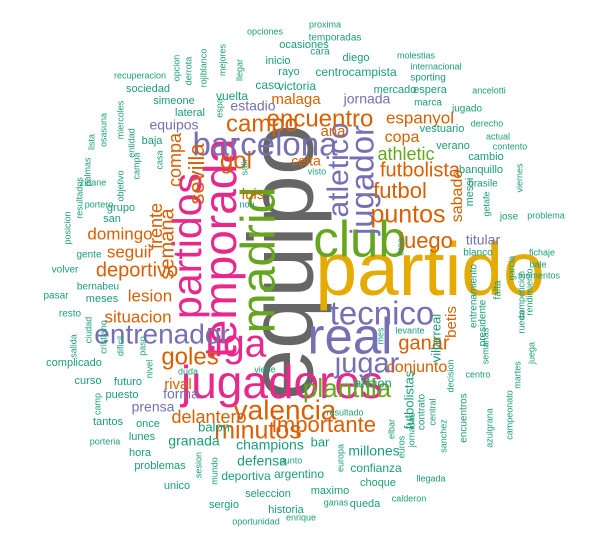 This screenshot has width=598, height=547. What do you see at coordinates (91, 142) in the screenshot?
I see `word-lista: lista` at bounding box center [91, 142].